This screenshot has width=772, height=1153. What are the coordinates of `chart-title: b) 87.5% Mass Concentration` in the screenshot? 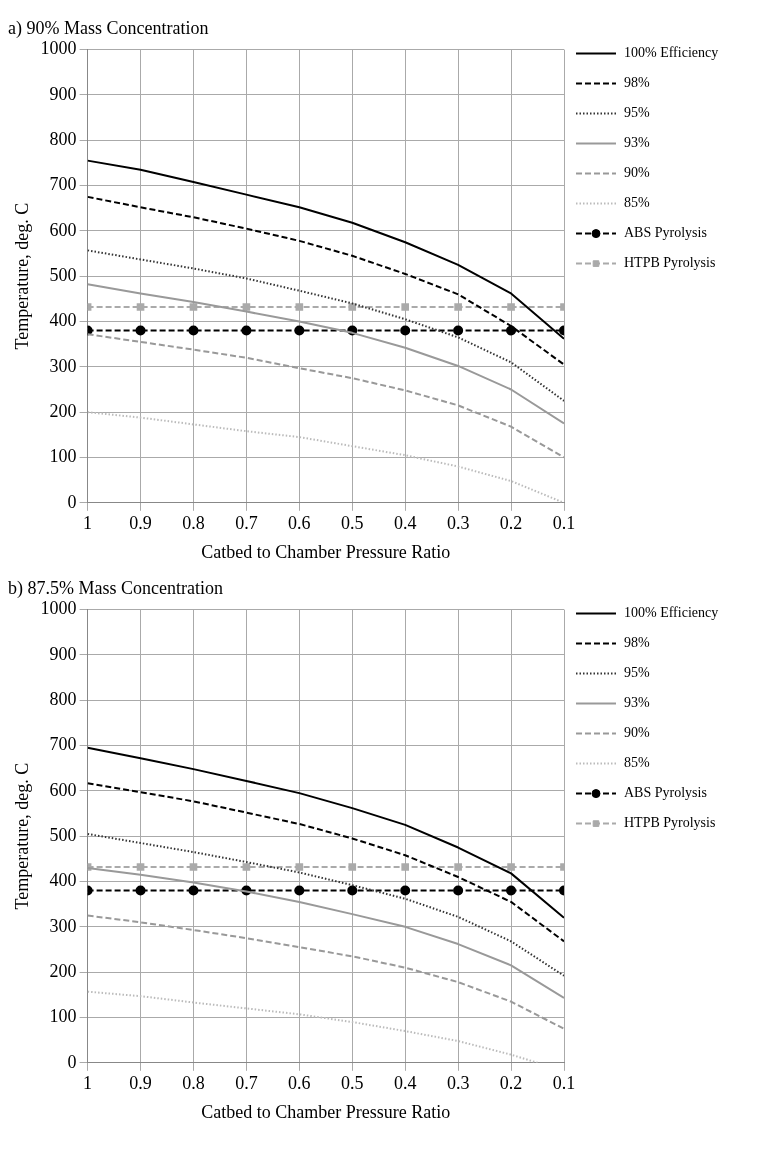 It's located at (115, 588).